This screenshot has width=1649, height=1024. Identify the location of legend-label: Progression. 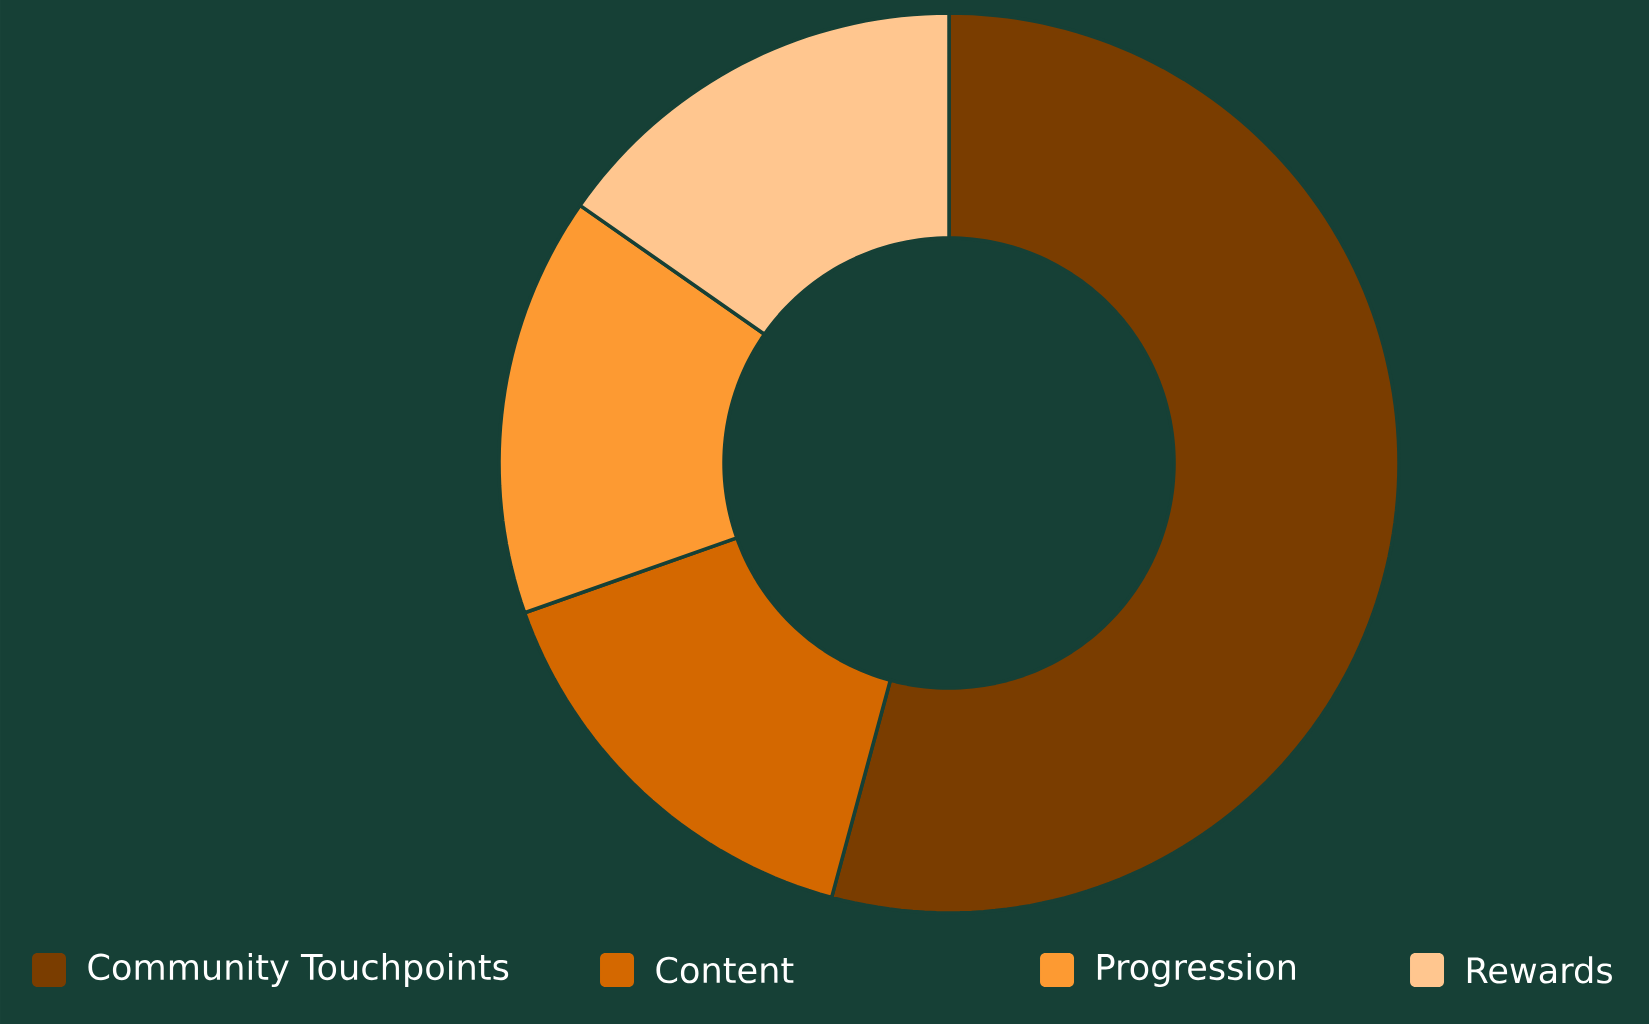
(1196, 970).